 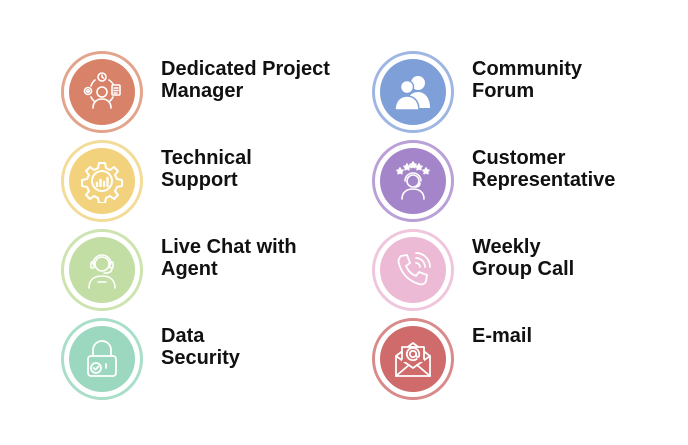 What do you see at coordinates (519, 158) in the screenshot?
I see `feature-title-line1: Customer` at bounding box center [519, 158].